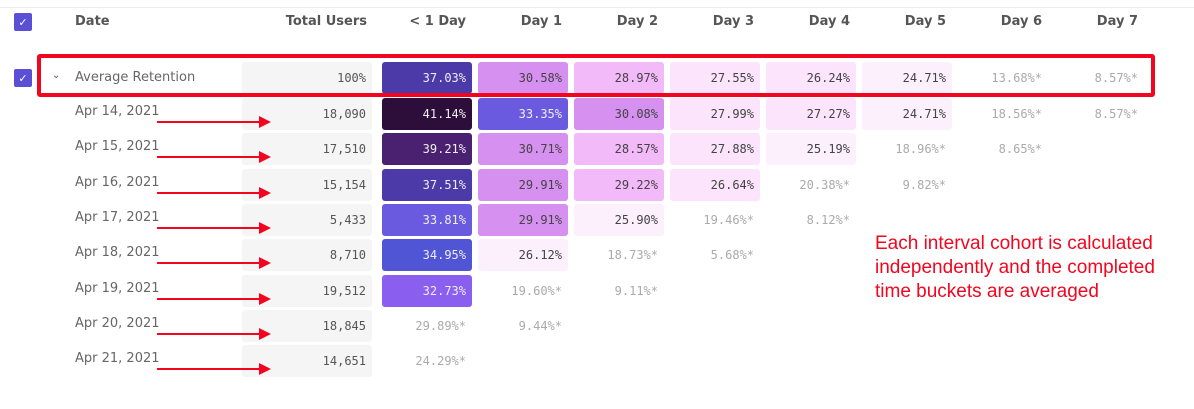 The height and width of the screenshot is (409, 1194). Describe the element at coordinates (619, 114) in the screenshot. I see `retention-cell: 30.08%` at that location.